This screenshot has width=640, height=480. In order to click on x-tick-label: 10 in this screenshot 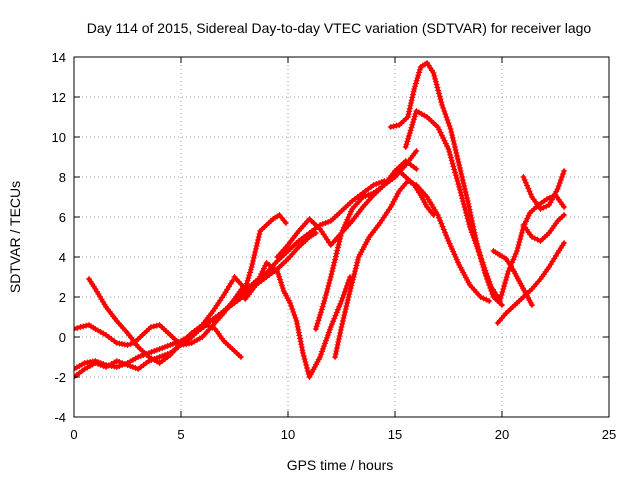, I will do `click(288, 434)`.